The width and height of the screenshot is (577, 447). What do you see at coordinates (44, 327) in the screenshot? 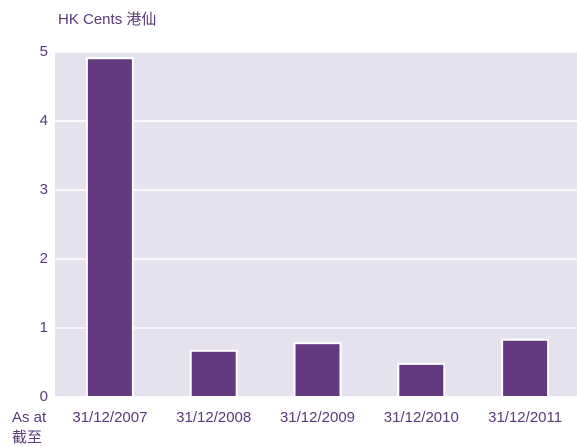
I see `y-tick-label: 1` at bounding box center [44, 327].